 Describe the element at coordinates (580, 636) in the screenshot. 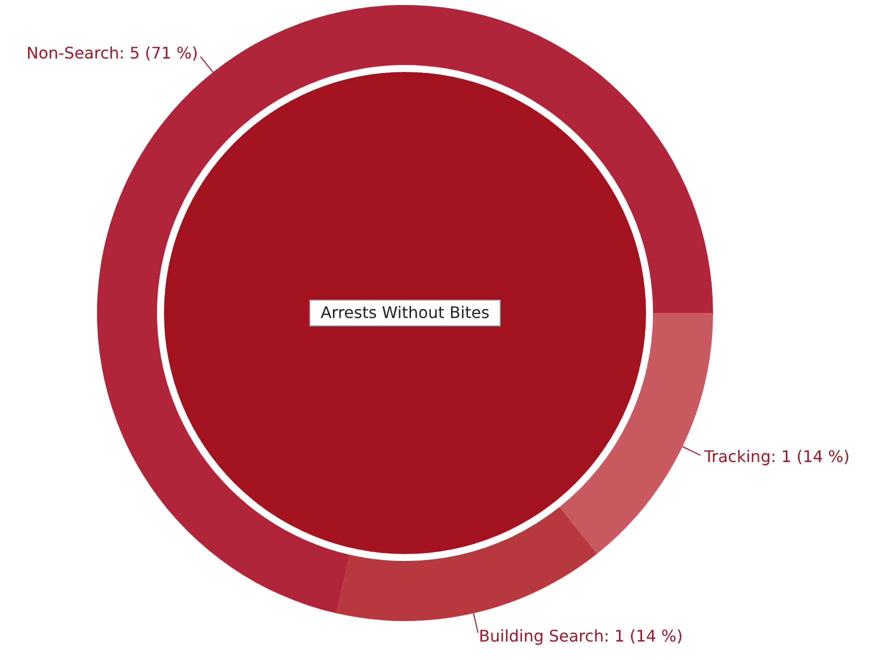

I see `slice-label: Building Search: 1 (14 %)` at that location.